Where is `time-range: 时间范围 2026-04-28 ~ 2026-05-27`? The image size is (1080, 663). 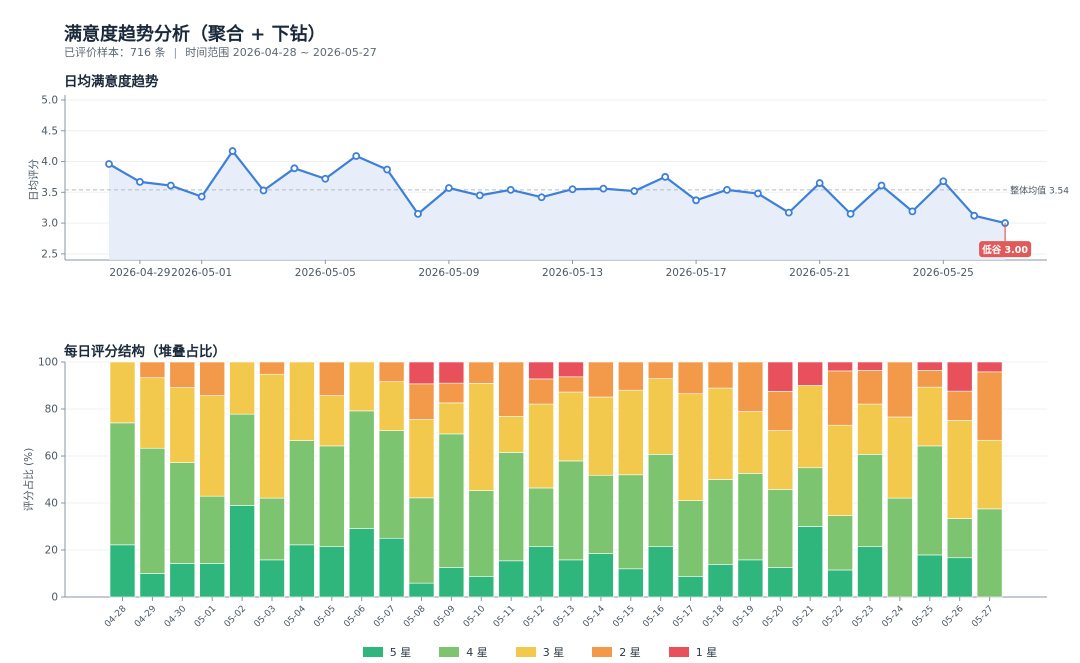
time-range: 时间范围 2026-04-28 ~ 2026-05-27 is located at coordinates (281, 52).